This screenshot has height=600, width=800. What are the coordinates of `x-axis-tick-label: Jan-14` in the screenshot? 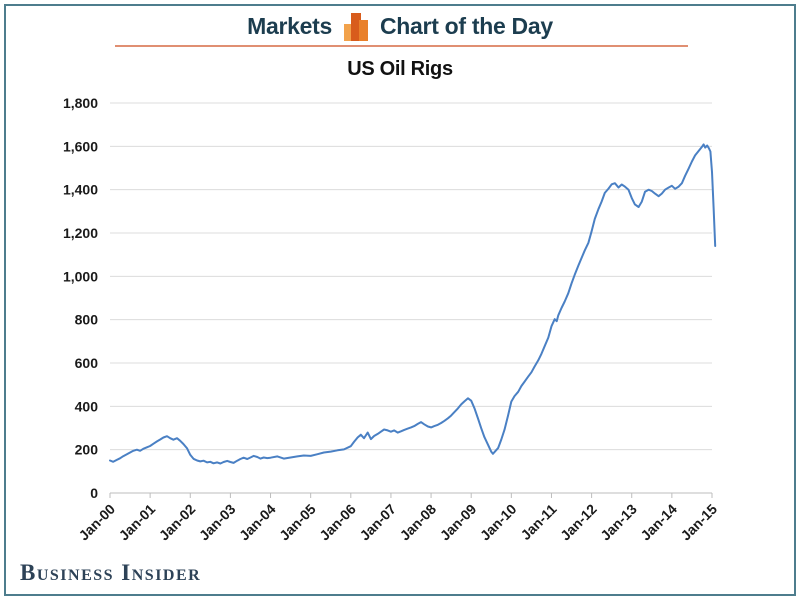 It's located at (658, 522).